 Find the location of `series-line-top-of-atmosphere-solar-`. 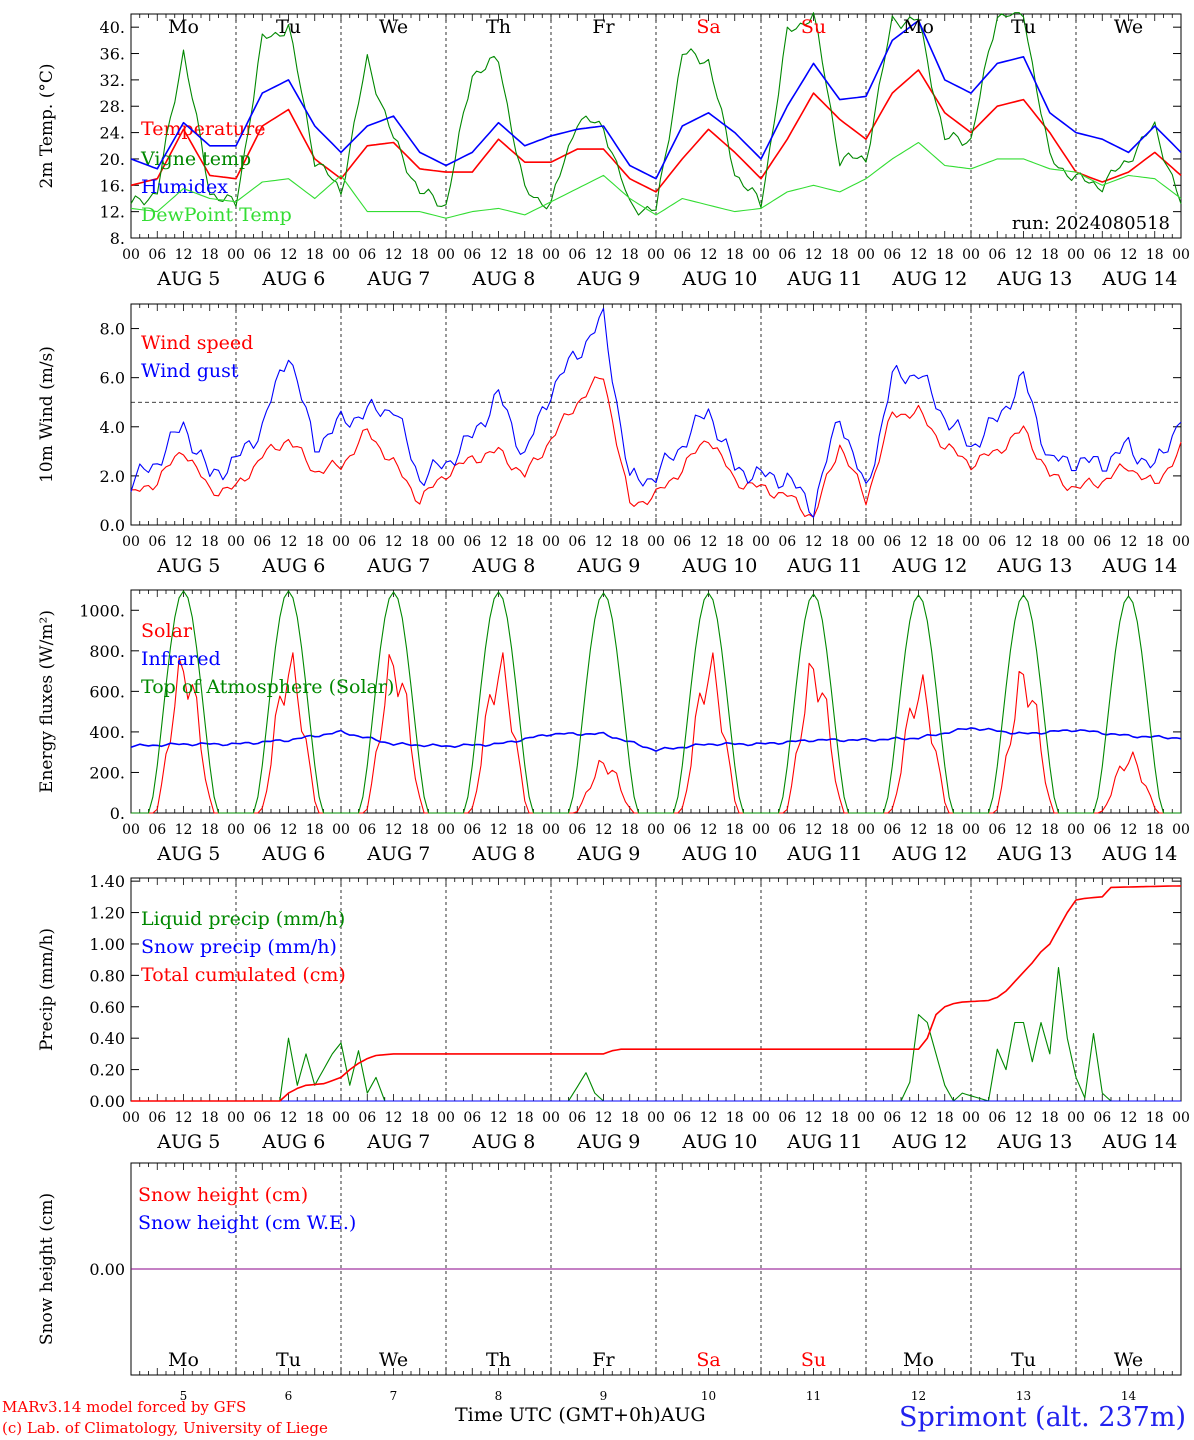

series-line-top-of-atmosphere-solar- is located at coordinates (656, 702).